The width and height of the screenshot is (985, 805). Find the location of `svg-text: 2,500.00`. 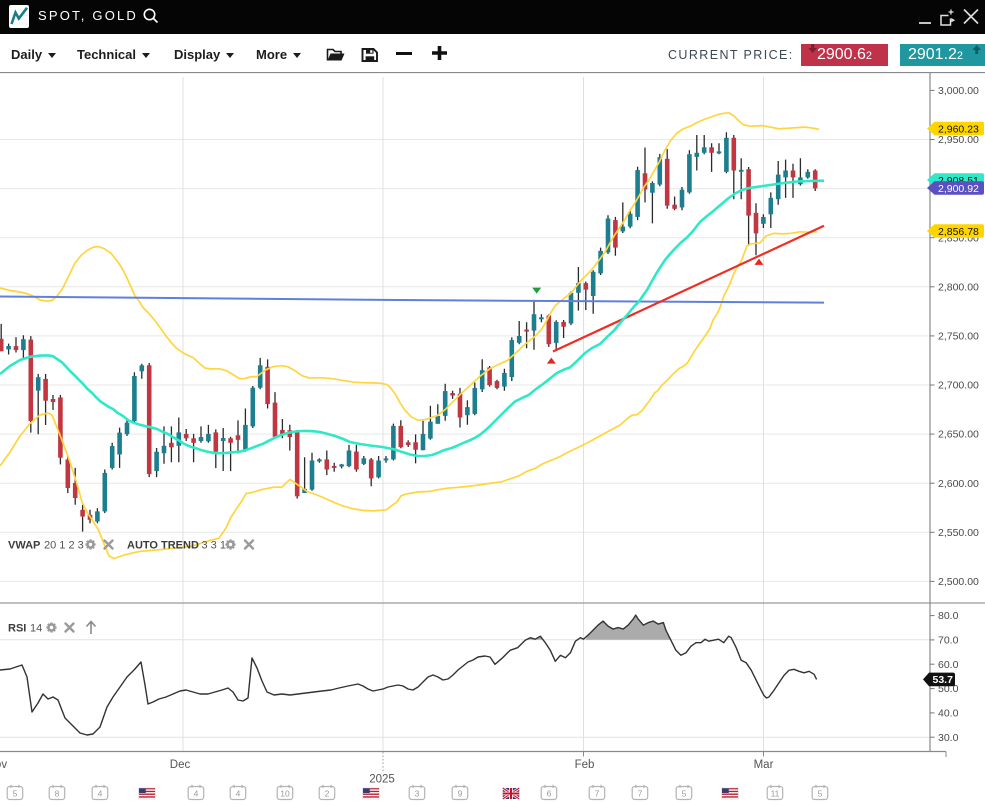

svg-text: 2,500.00 is located at coordinates (958, 582).